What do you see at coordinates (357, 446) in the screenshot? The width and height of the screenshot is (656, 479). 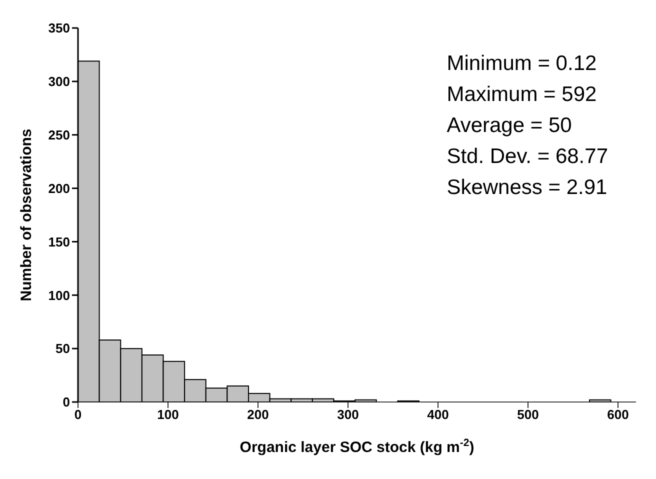 I see `x-axis-title: Organic layer SOC stock (kg m$^{-2}$)` at bounding box center [357, 446].